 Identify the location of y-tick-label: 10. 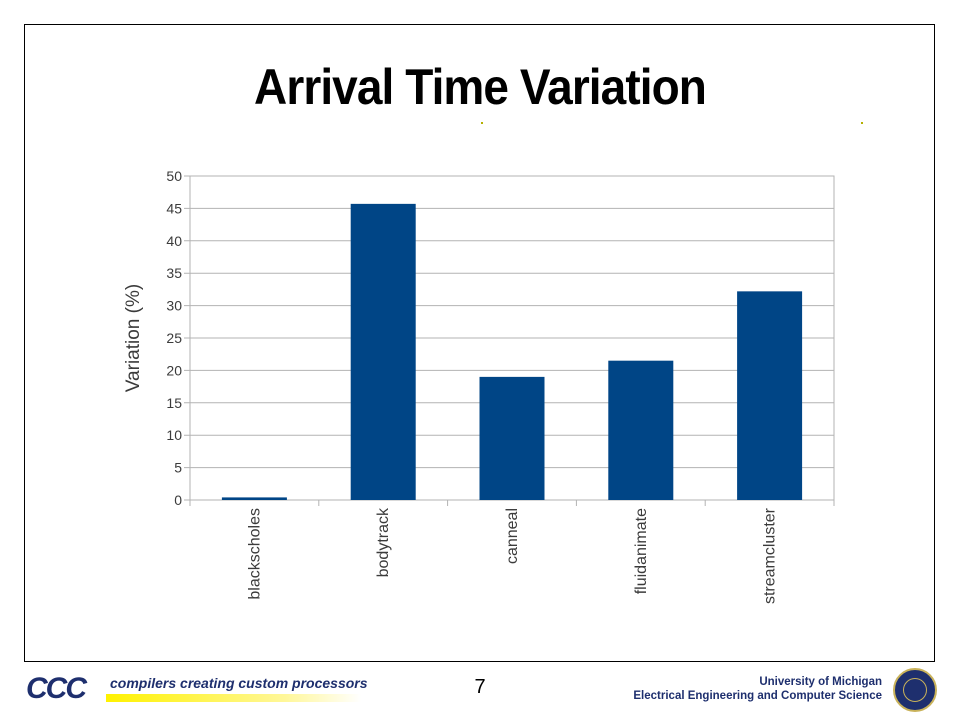
(174, 435).